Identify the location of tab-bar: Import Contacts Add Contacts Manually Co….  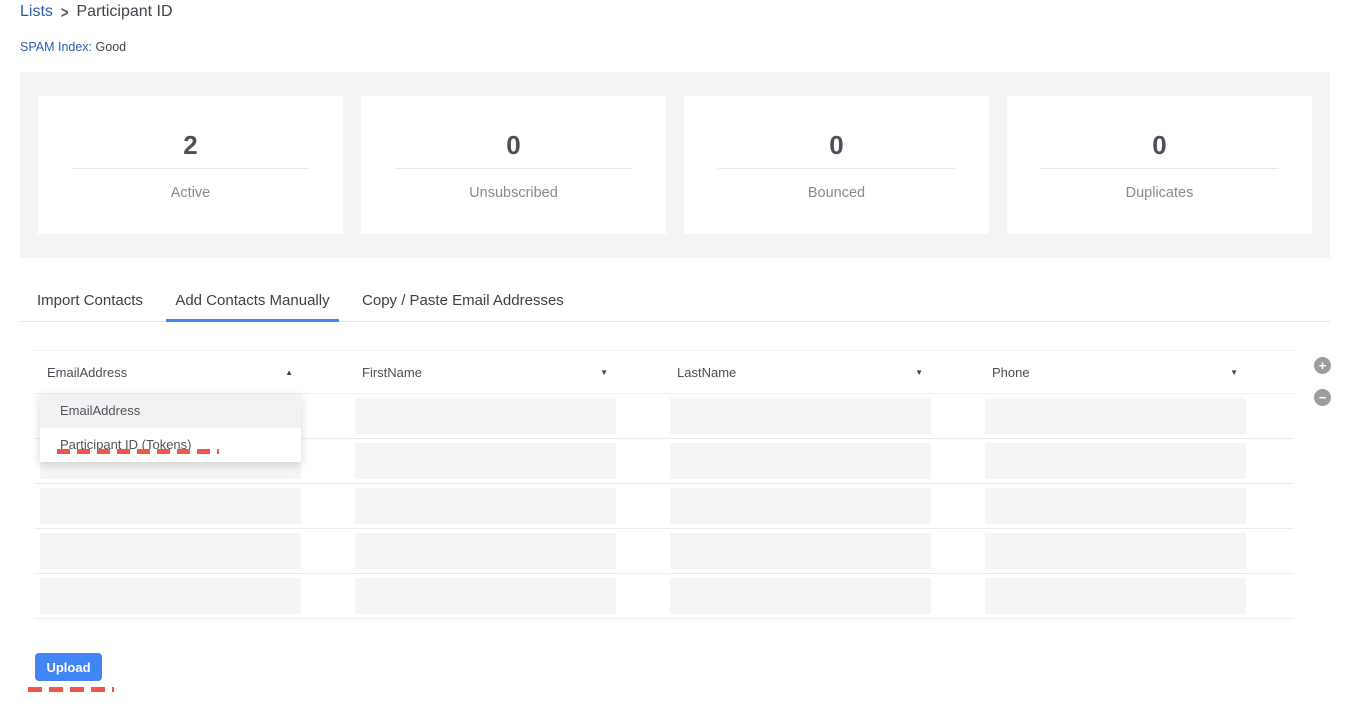
(675, 302).